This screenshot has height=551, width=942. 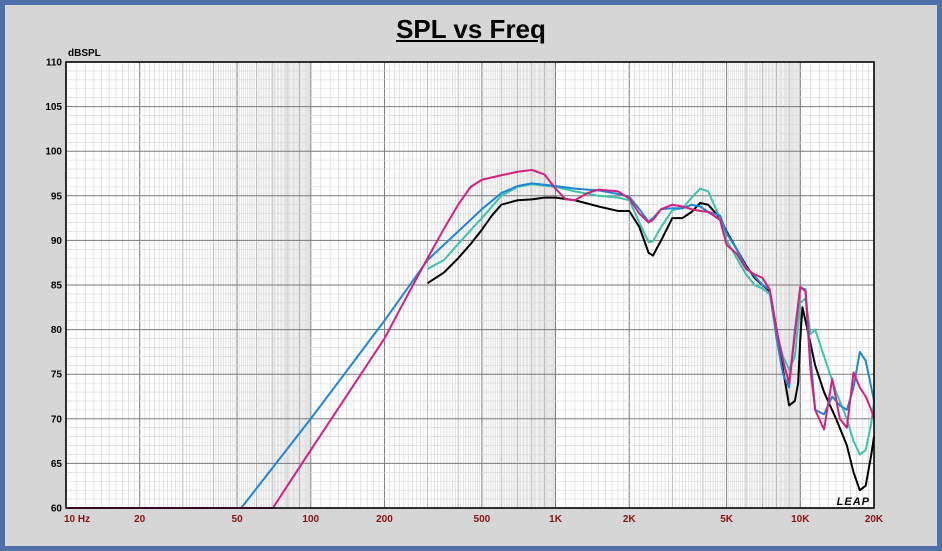 I want to click on y-tick-label: 80, so click(x=57, y=330).